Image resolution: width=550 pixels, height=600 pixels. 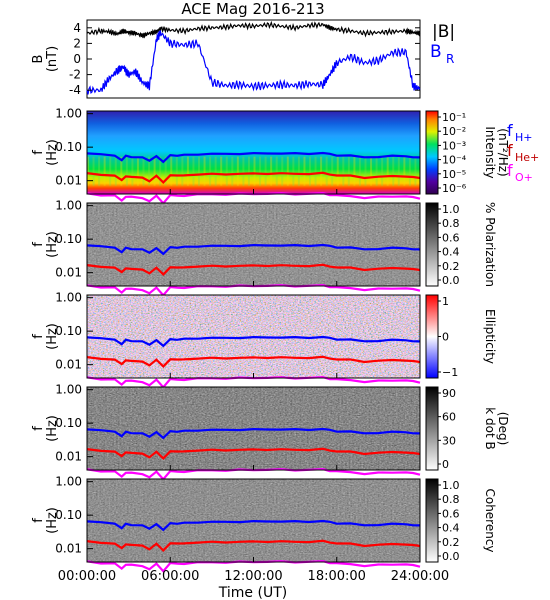 What do you see at coordinates (38, 59) in the screenshot?
I see `b-ylabel-1: B` at bounding box center [38, 59].